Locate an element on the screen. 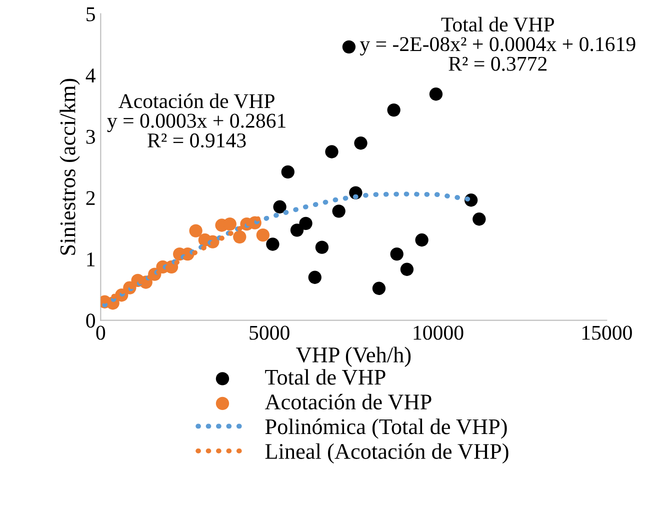 This screenshot has width=658, height=532. x-tick-label: 15000 is located at coordinates (607, 333).